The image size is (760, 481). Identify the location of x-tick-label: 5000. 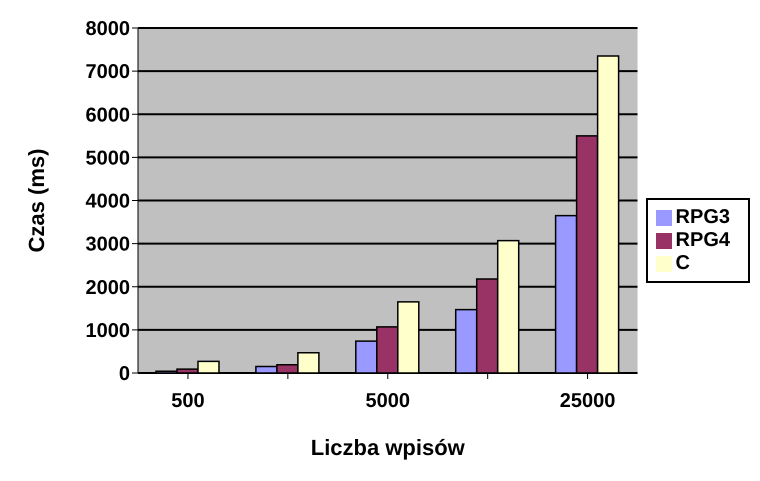
(388, 401).